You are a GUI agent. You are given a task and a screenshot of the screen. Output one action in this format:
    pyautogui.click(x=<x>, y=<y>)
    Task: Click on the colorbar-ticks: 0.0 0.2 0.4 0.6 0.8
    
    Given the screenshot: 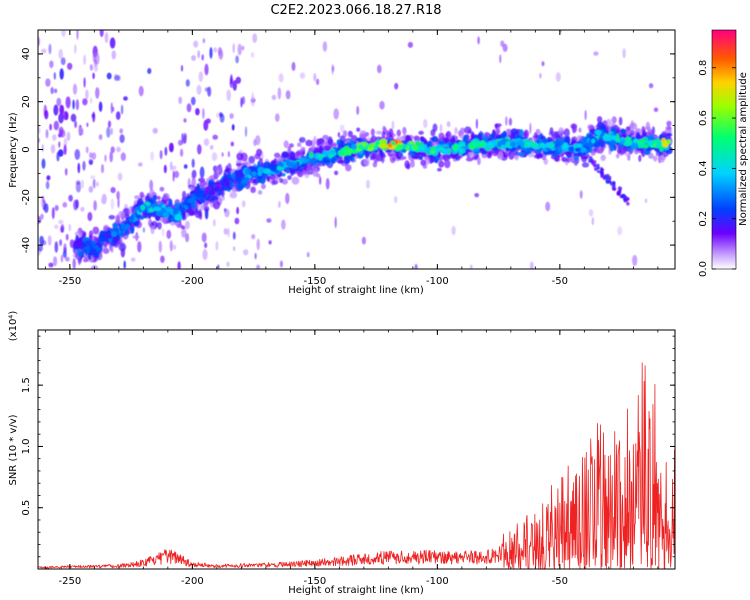 What is the action you would take?
    pyautogui.click(x=717, y=168)
    